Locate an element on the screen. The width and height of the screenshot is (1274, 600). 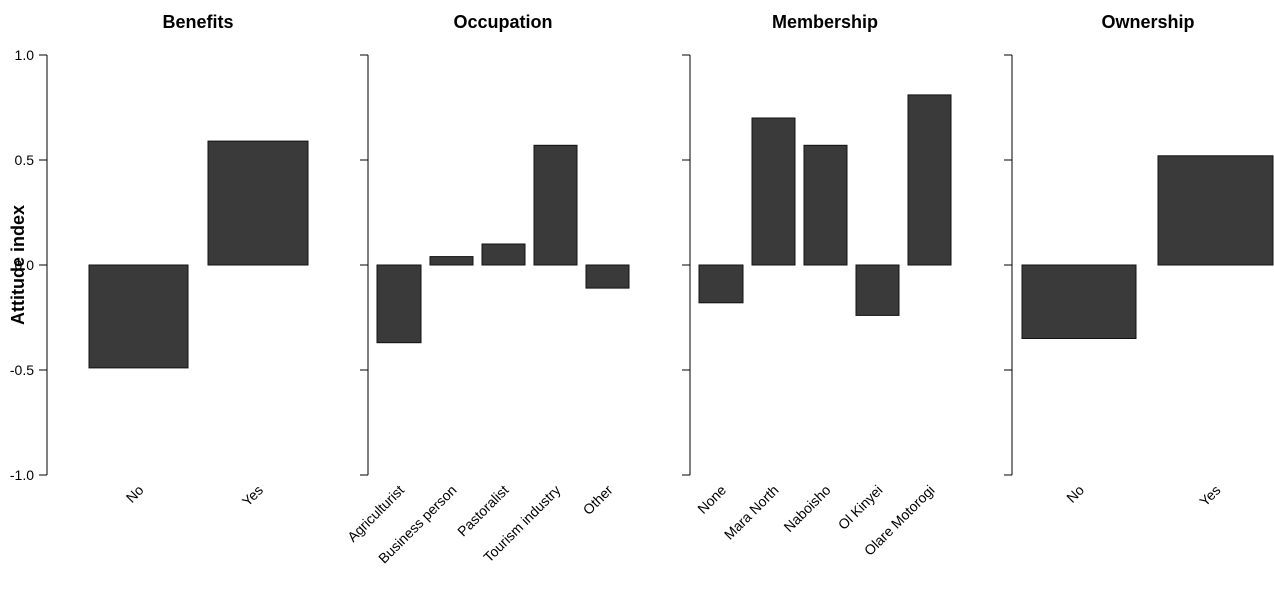
bar-pastoralist is located at coordinates (503, 254).